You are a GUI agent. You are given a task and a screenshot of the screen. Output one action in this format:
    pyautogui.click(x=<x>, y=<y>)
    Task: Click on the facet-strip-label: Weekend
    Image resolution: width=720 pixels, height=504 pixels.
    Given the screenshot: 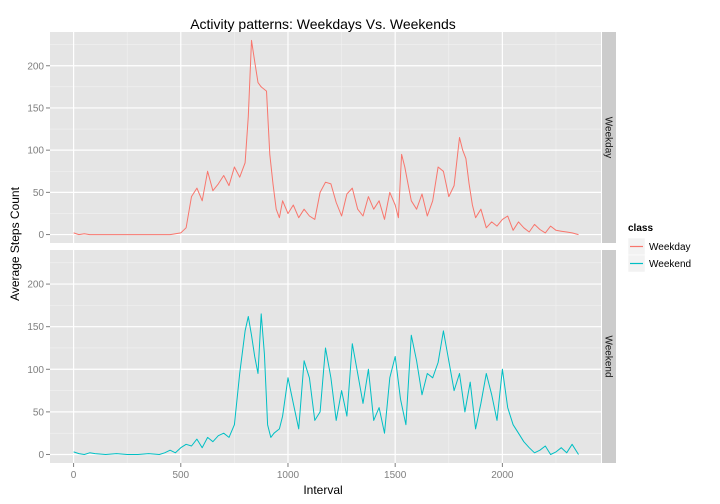 What is the action you would take?
    pyautogui.click(x=608, y=356)
    